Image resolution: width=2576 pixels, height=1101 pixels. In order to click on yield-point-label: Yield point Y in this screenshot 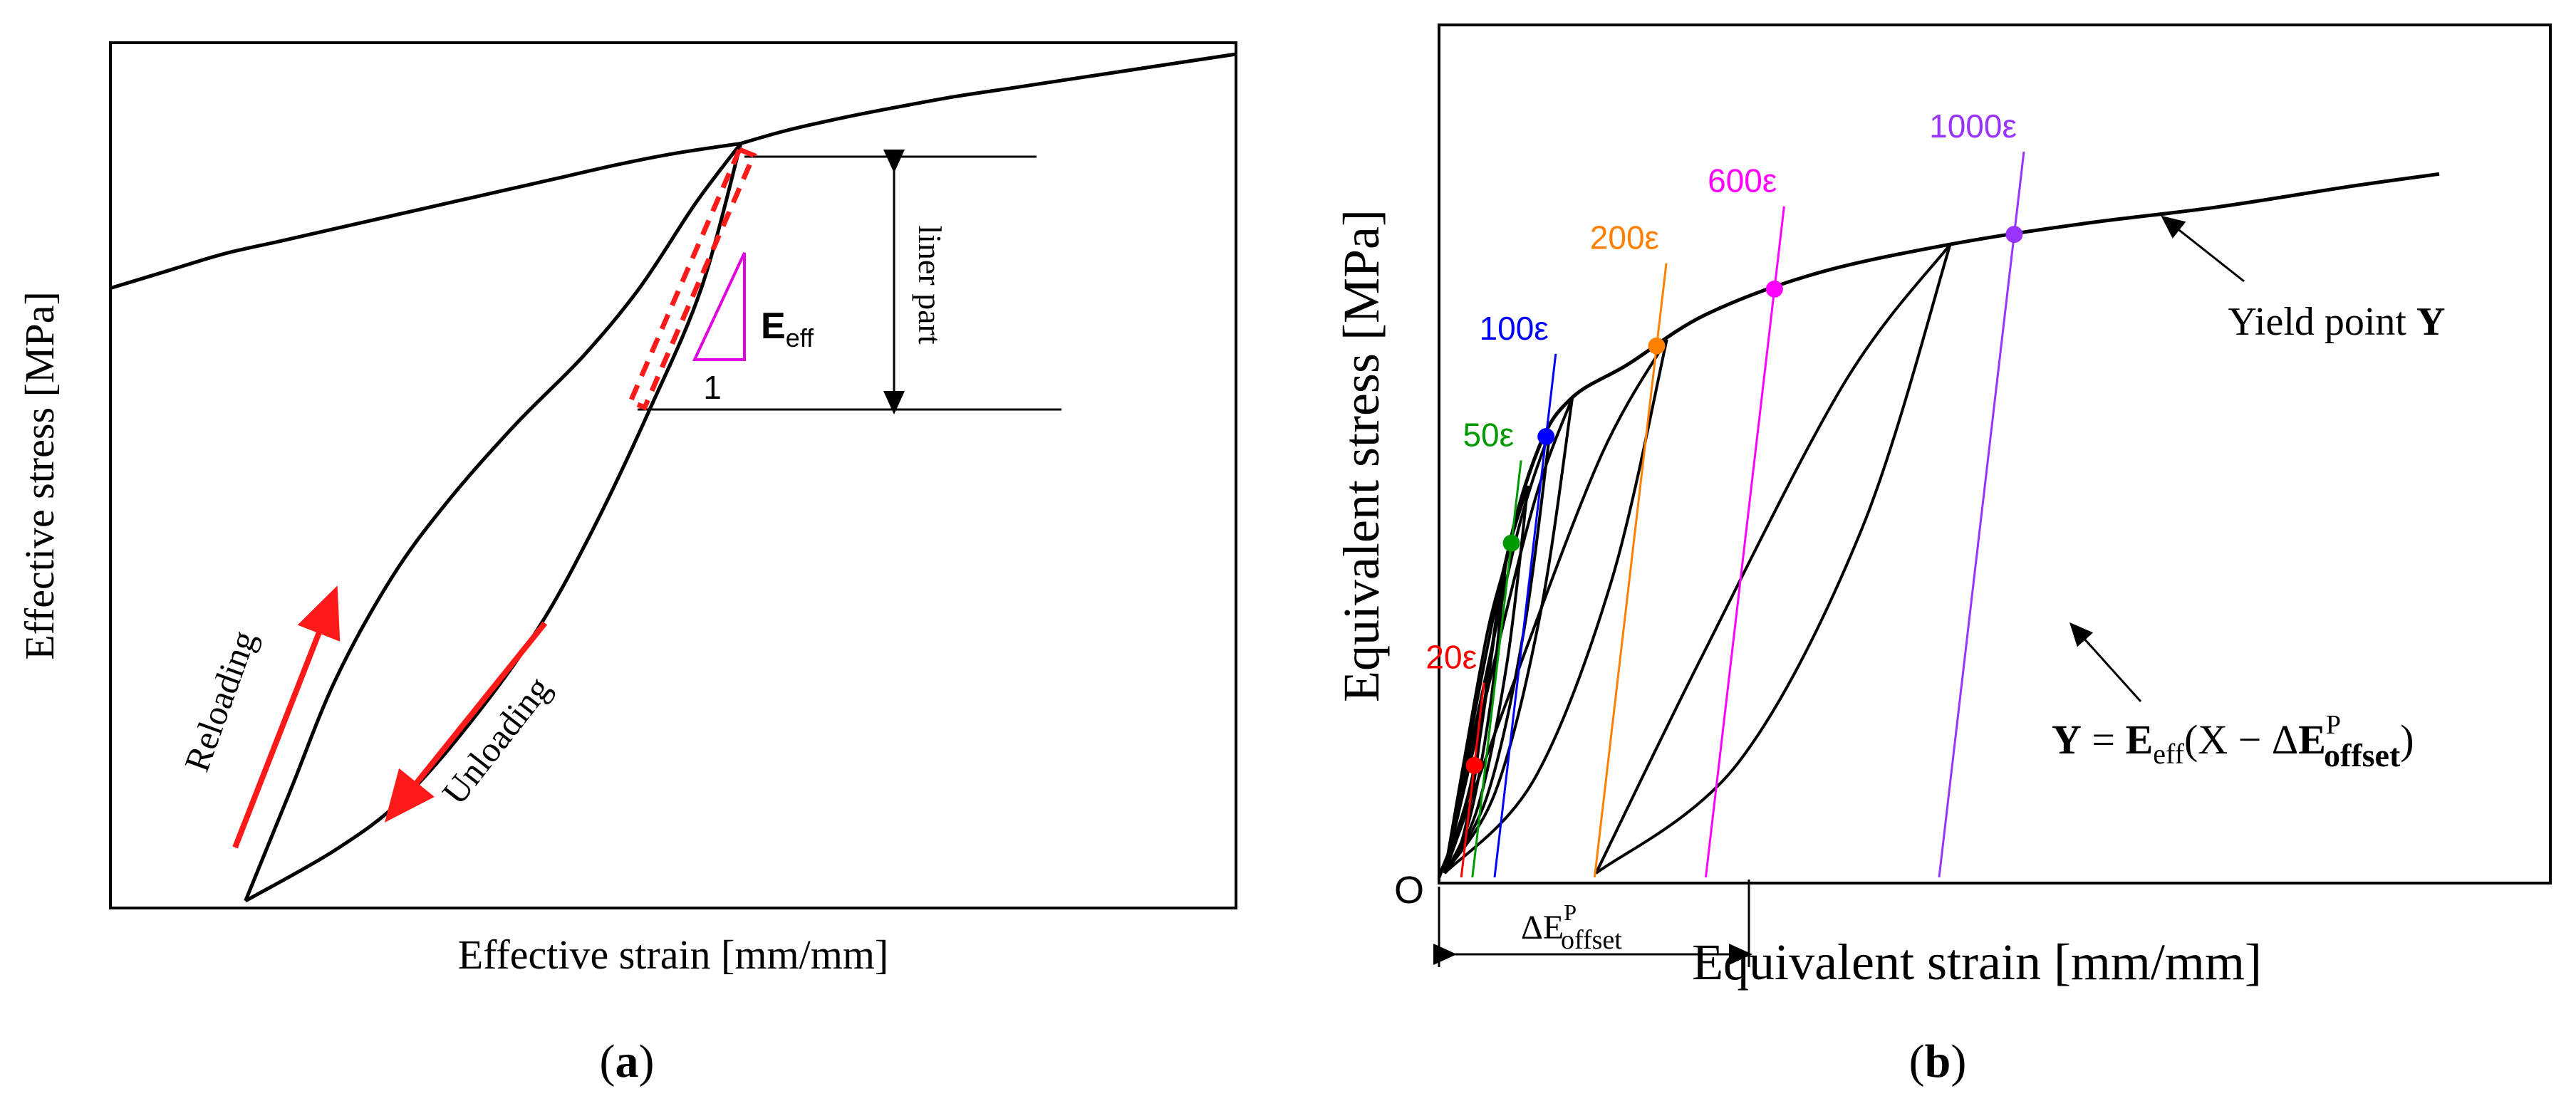, I will do `click(2337, 322)`.